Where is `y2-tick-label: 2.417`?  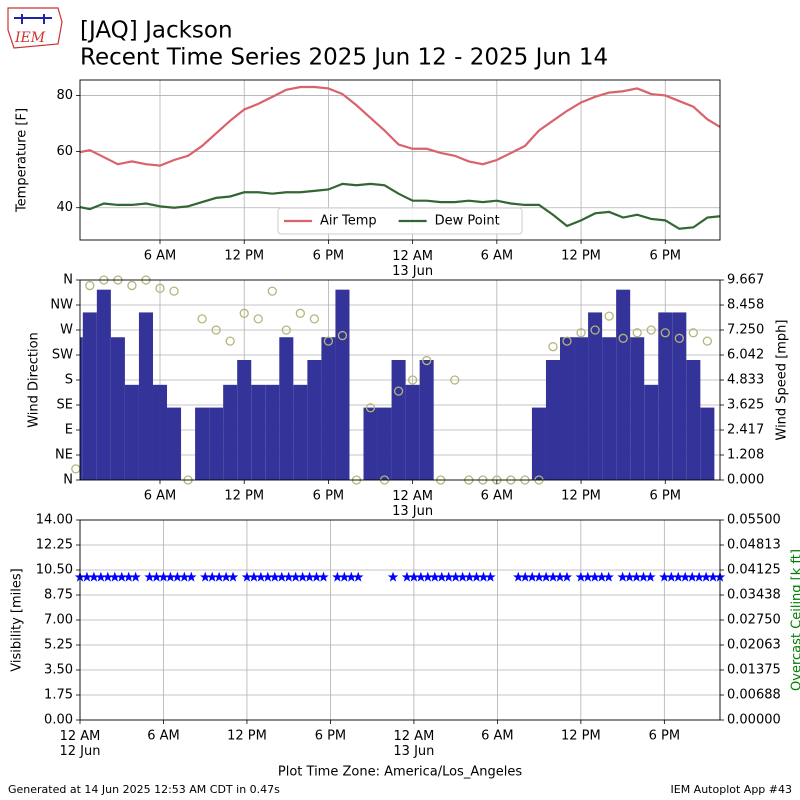
y2-tick-label: 2.417 is located at coordinates (745, 429).